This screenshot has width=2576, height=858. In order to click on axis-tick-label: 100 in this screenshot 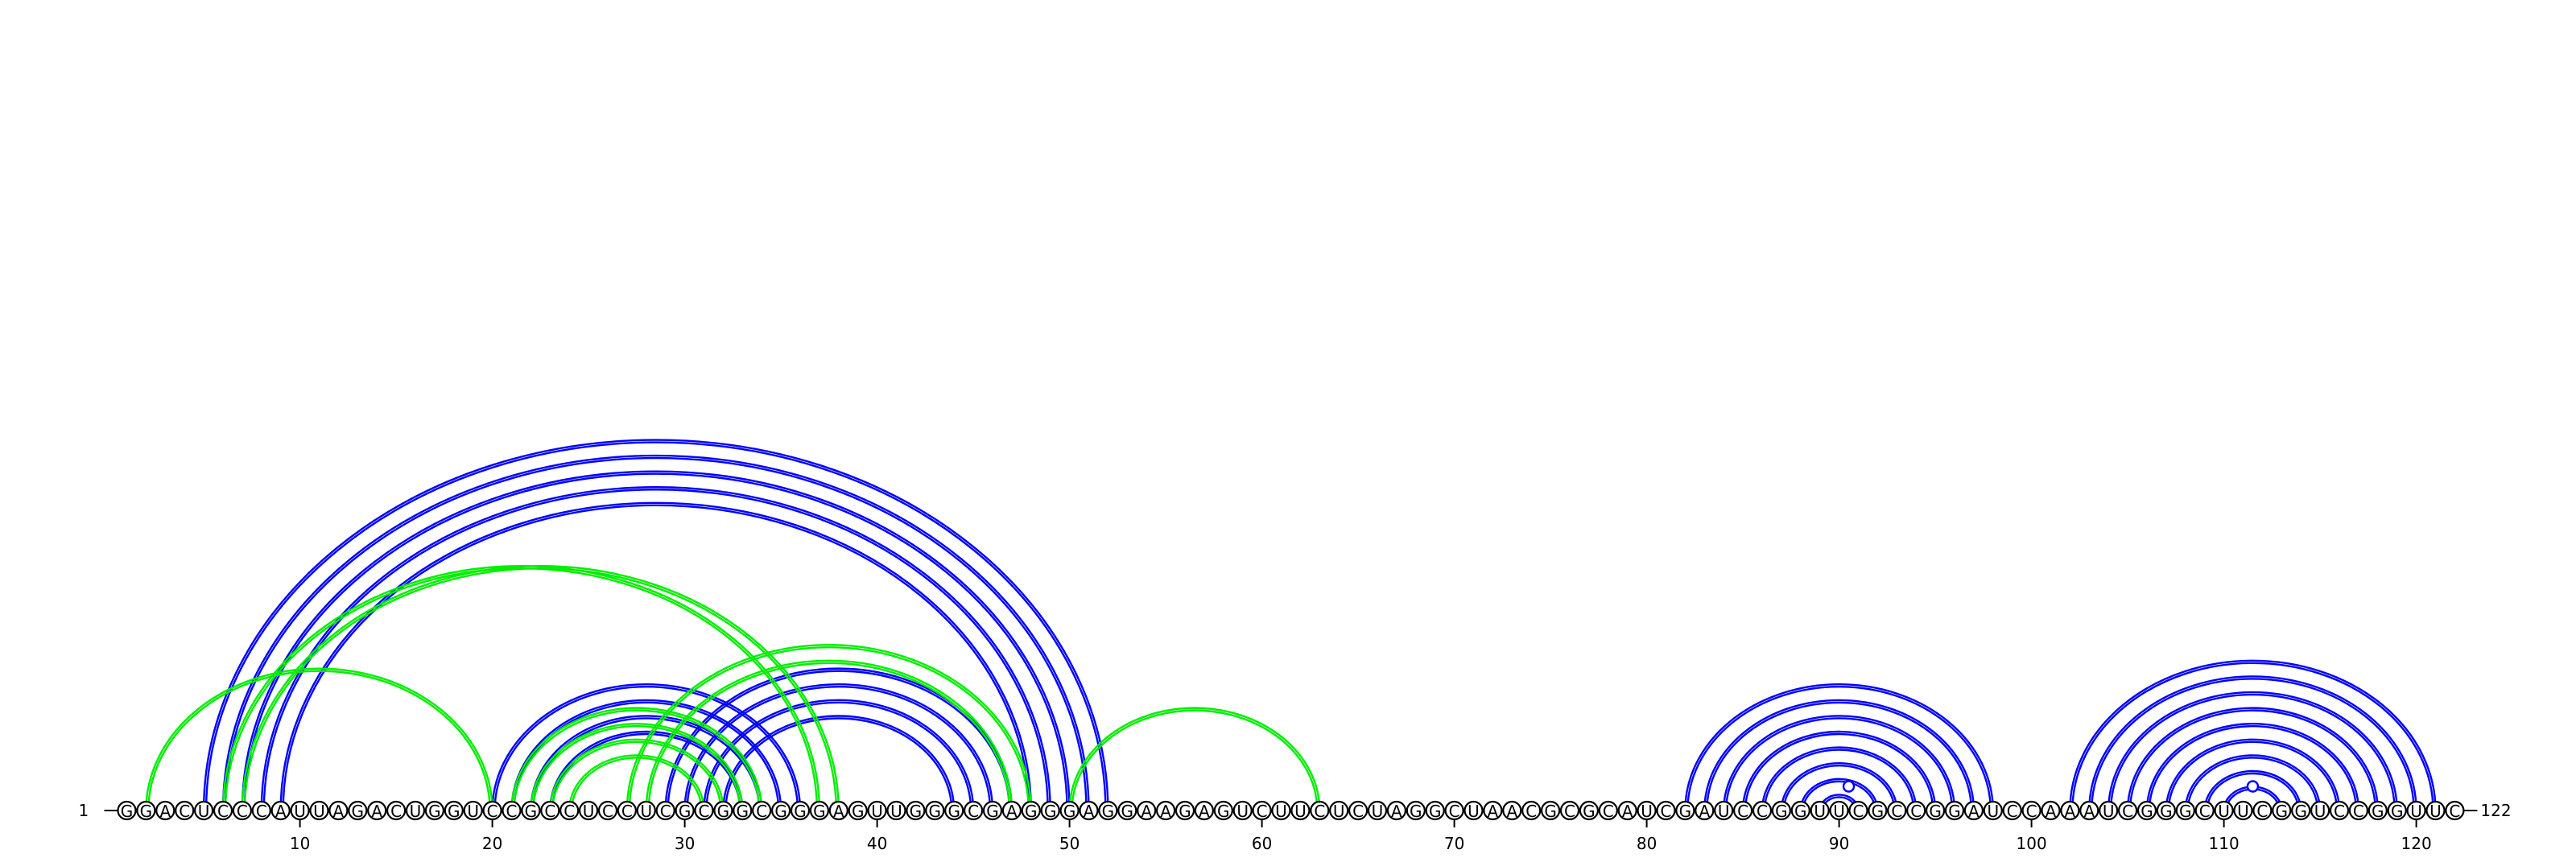, I will do `click(2032, 844)`.